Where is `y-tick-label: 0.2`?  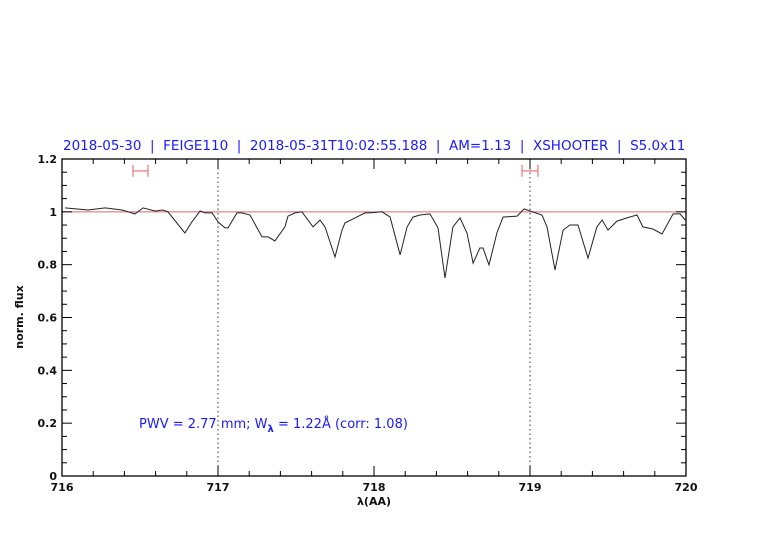 y-tick-label: 0.2 is located at coordinates (48, 423).